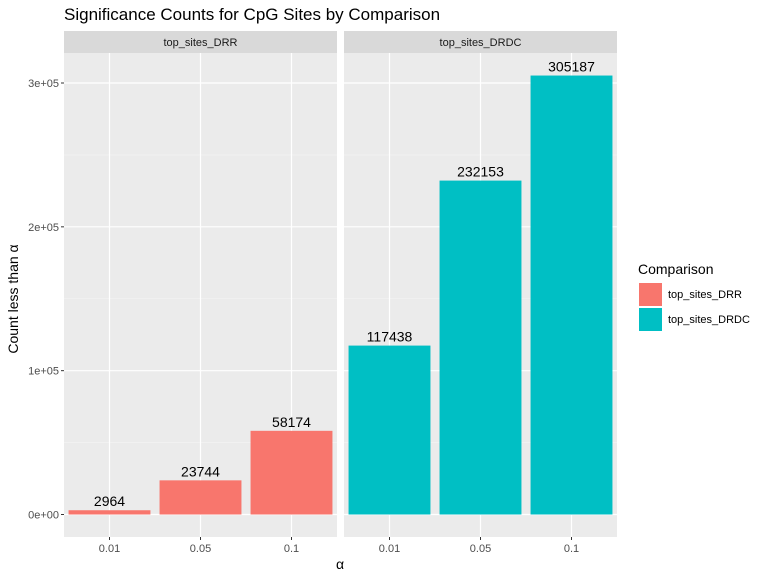 This screenshot has width=771, height=578. I want to click on bar-value-label: 117438, so click(390, 337).